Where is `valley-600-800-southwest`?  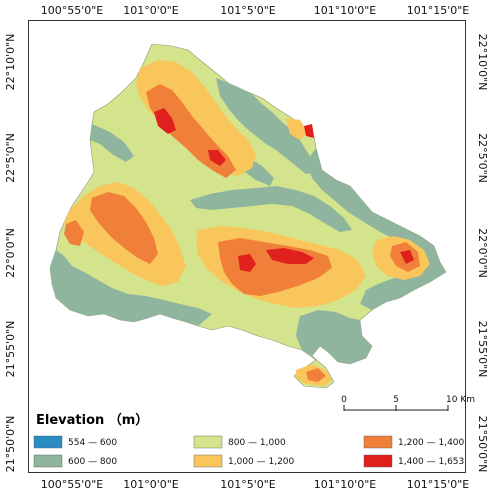 valley-600-800-southwest is located at coordinates (131, 288).